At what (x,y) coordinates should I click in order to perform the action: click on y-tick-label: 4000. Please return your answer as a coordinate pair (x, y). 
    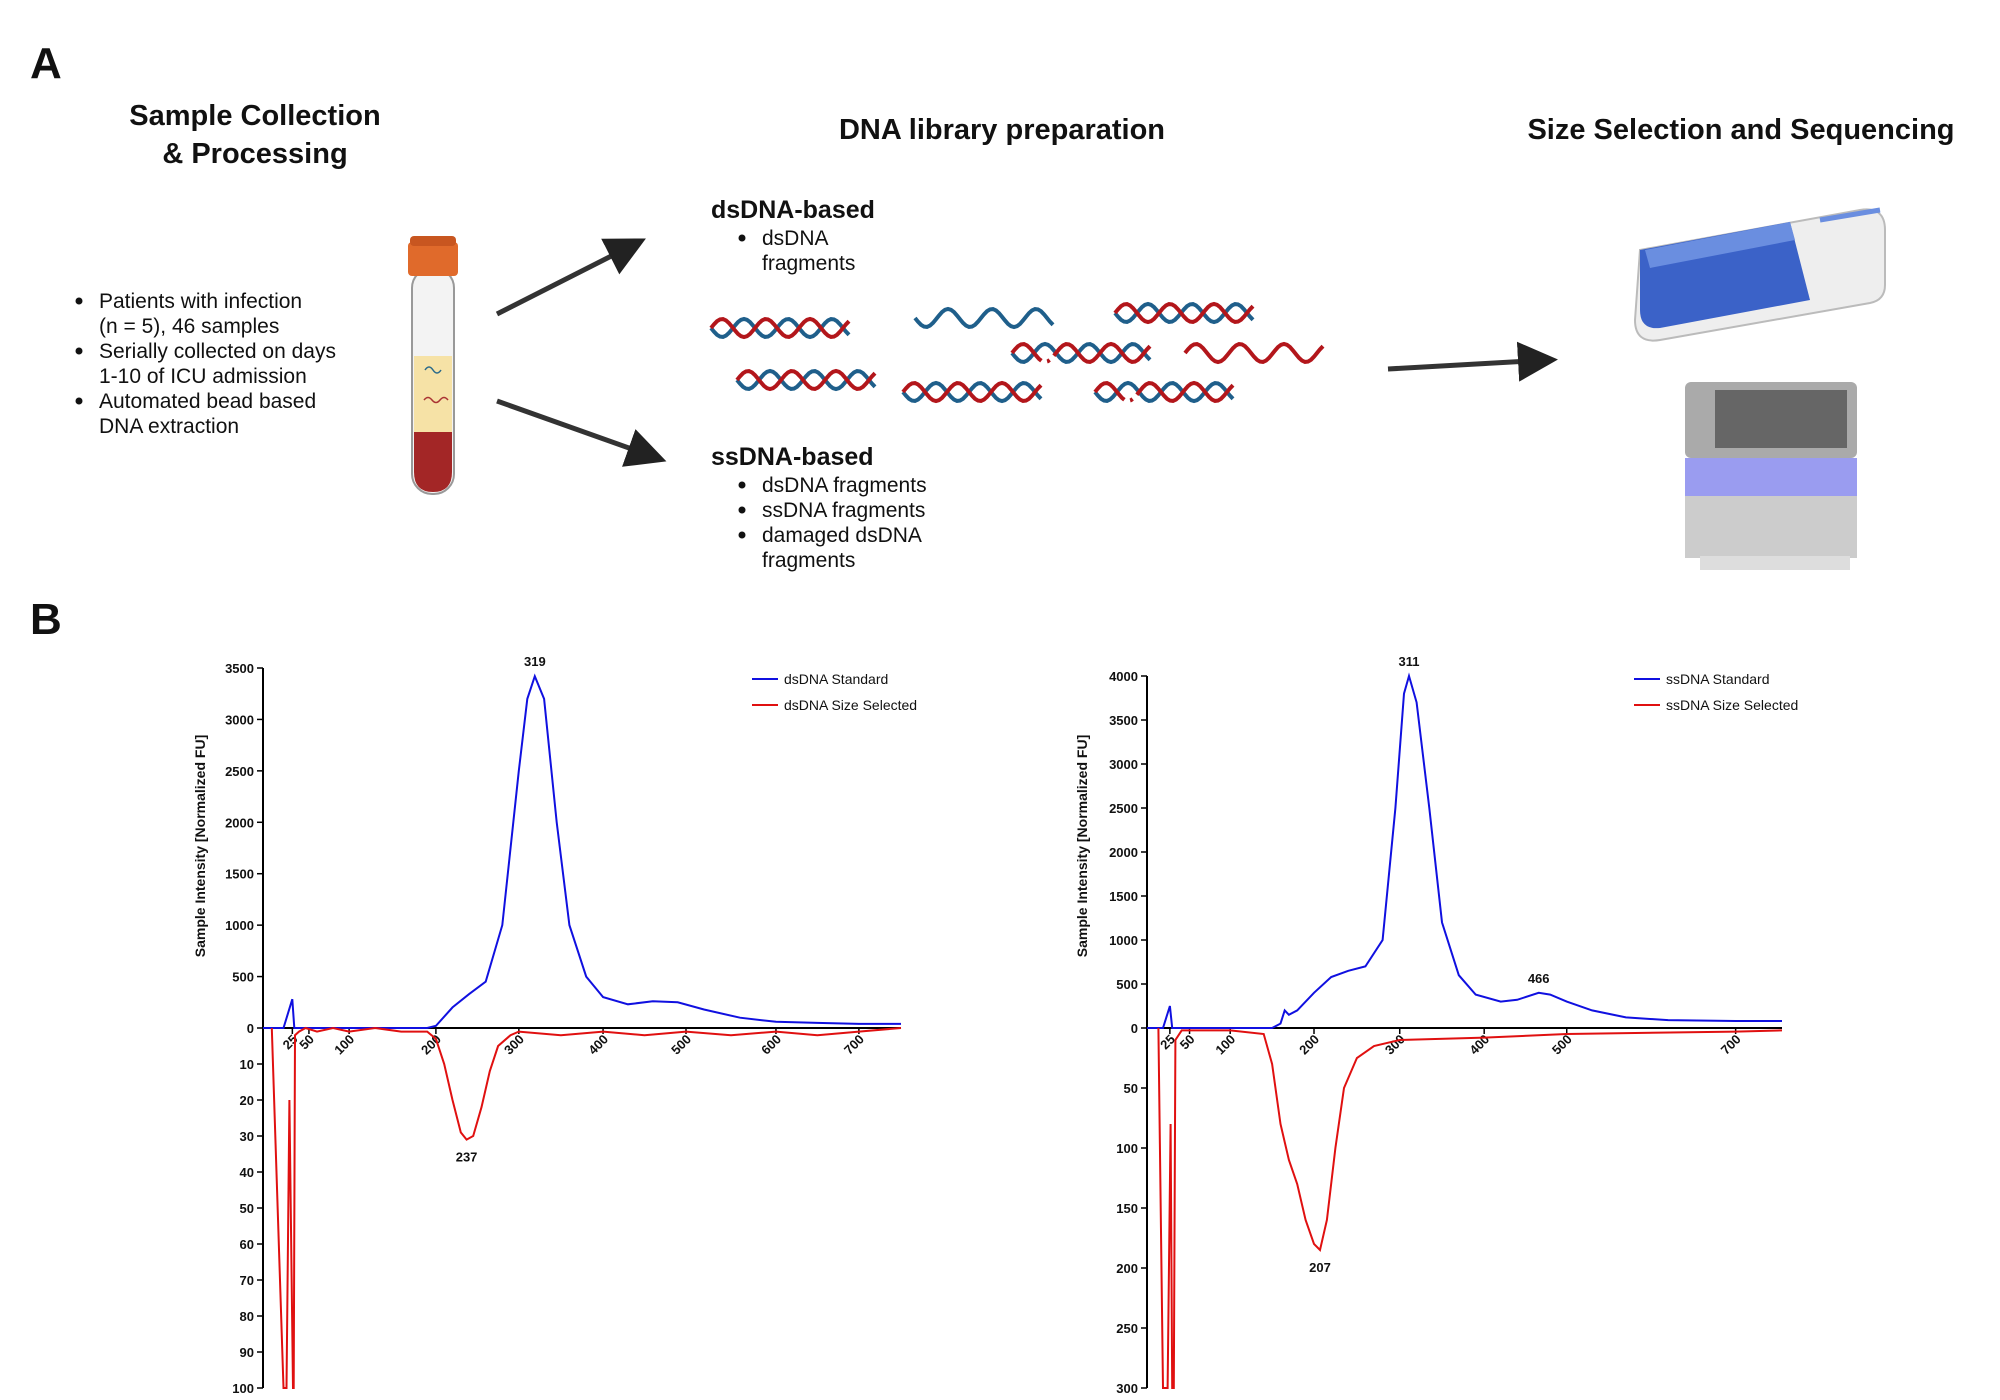
    Looking at the image, I should click on (1123, 676).